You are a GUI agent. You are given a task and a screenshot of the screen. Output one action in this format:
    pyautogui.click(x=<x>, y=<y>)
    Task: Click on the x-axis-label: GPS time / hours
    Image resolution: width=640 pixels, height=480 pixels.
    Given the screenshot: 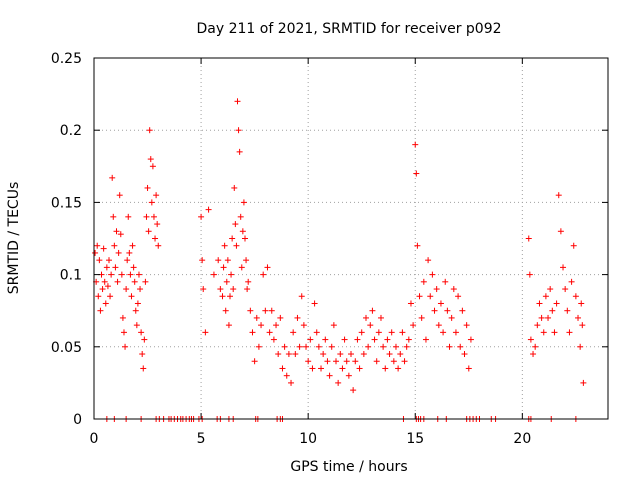 What is the action you would take?
    pyautogui.click(x=348, y=467)
    